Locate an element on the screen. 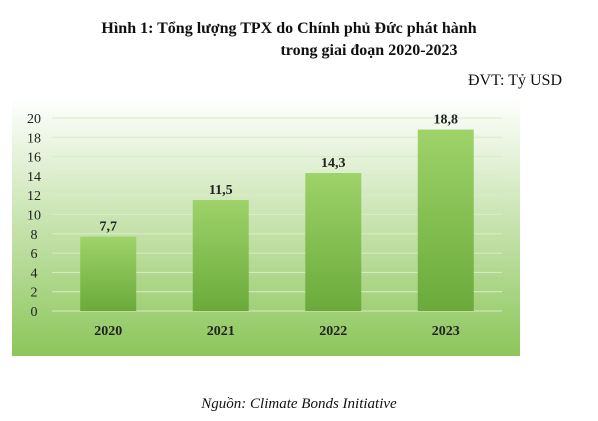 The image size is (598, 421). y-tick-label: 6 is located at coordinates (34, 254).